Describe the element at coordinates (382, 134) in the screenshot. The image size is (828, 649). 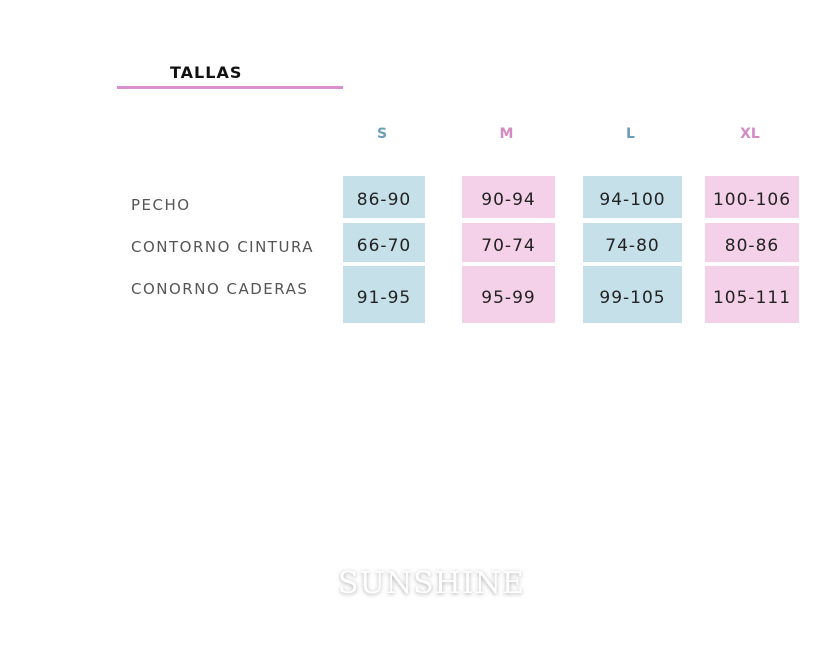
I see `size-header-s: S` at that location.